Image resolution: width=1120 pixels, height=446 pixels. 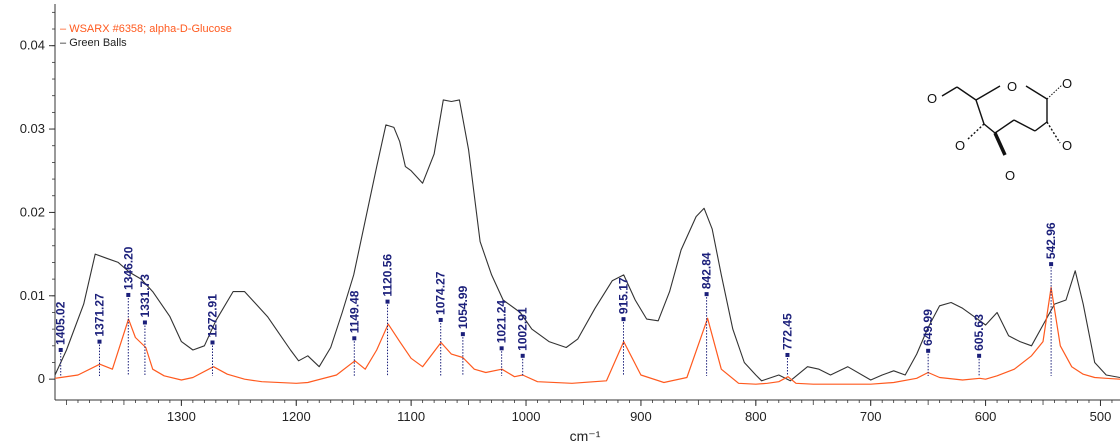 What do you see at coordinates (623, 295) in the screenshot?
I see `peak-label: 915.17` at bounding box center [623, 295].